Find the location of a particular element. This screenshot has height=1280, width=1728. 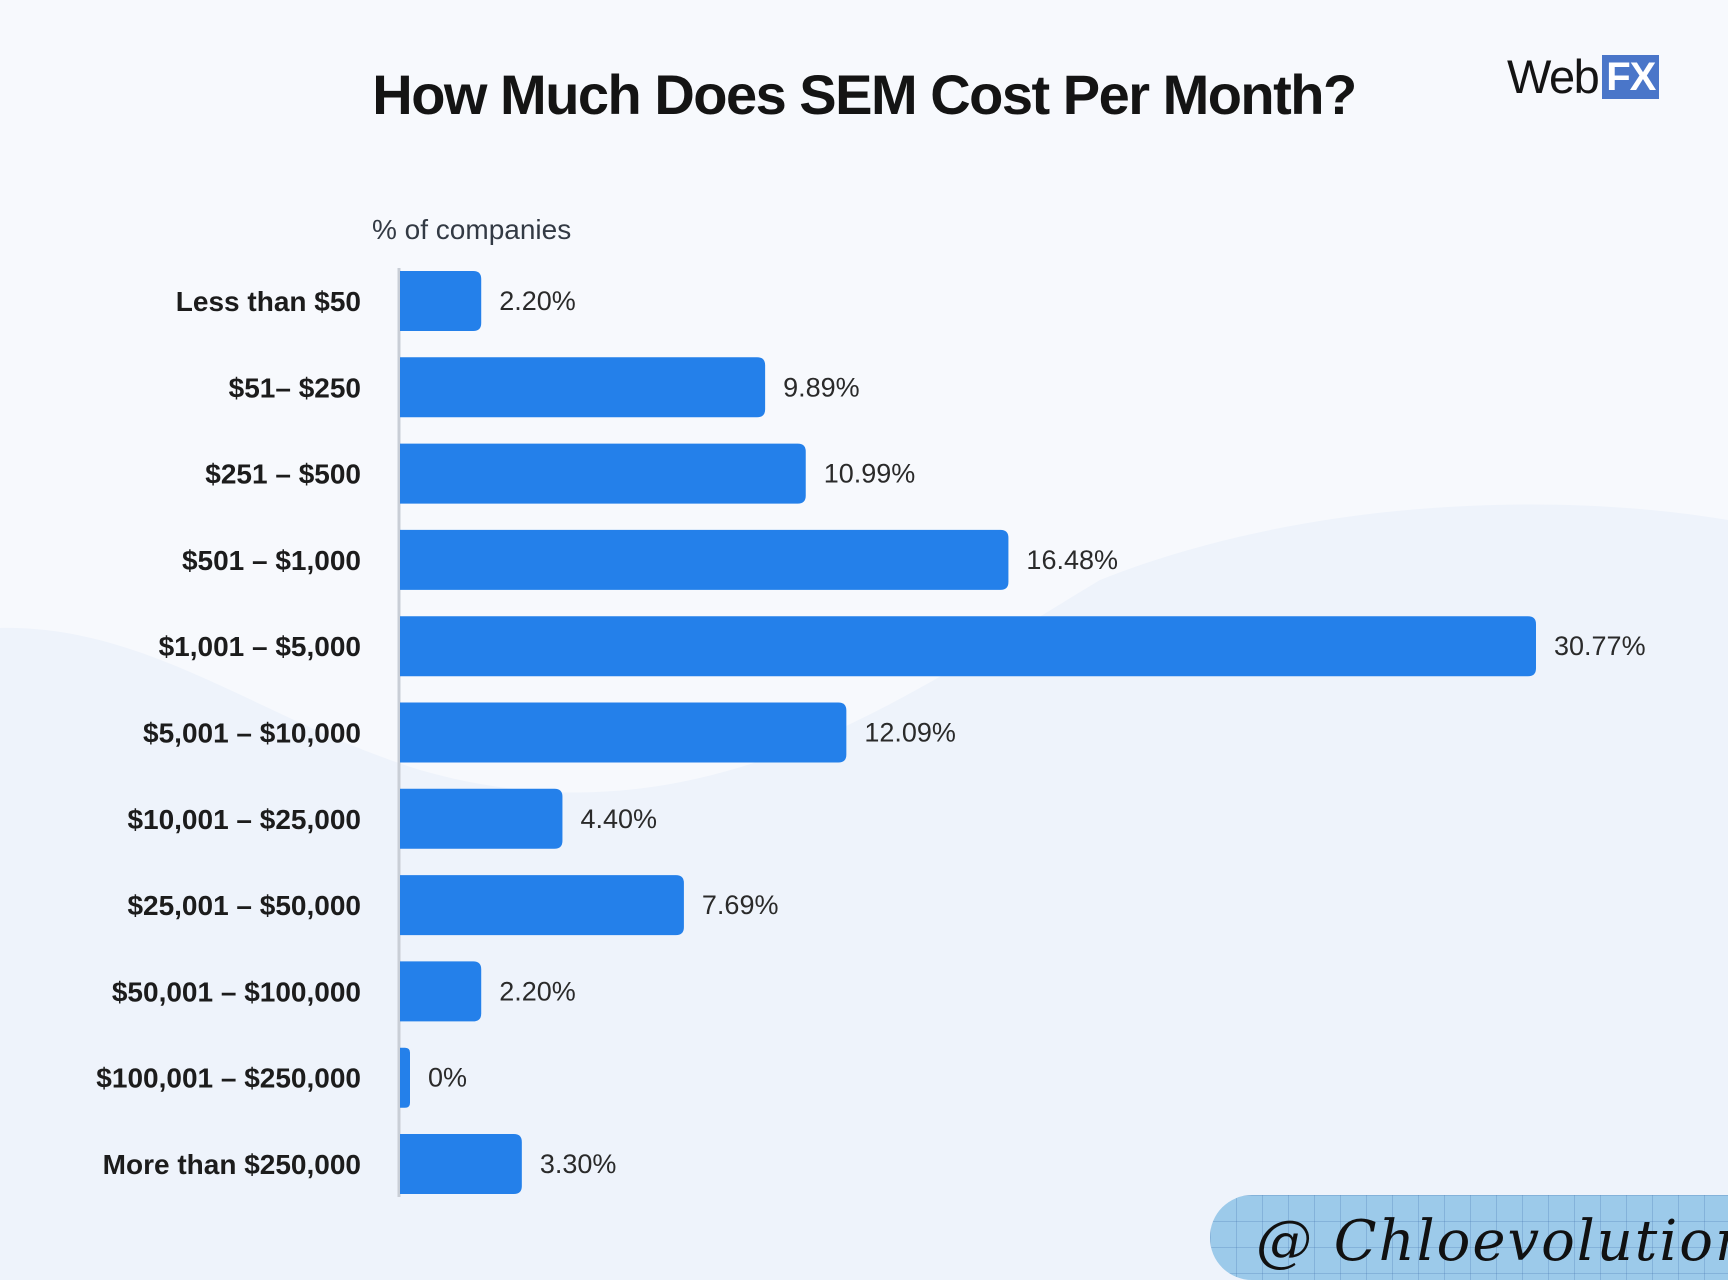

category-label: $50,001 – $100,000 is located at coordinates (236, 991).